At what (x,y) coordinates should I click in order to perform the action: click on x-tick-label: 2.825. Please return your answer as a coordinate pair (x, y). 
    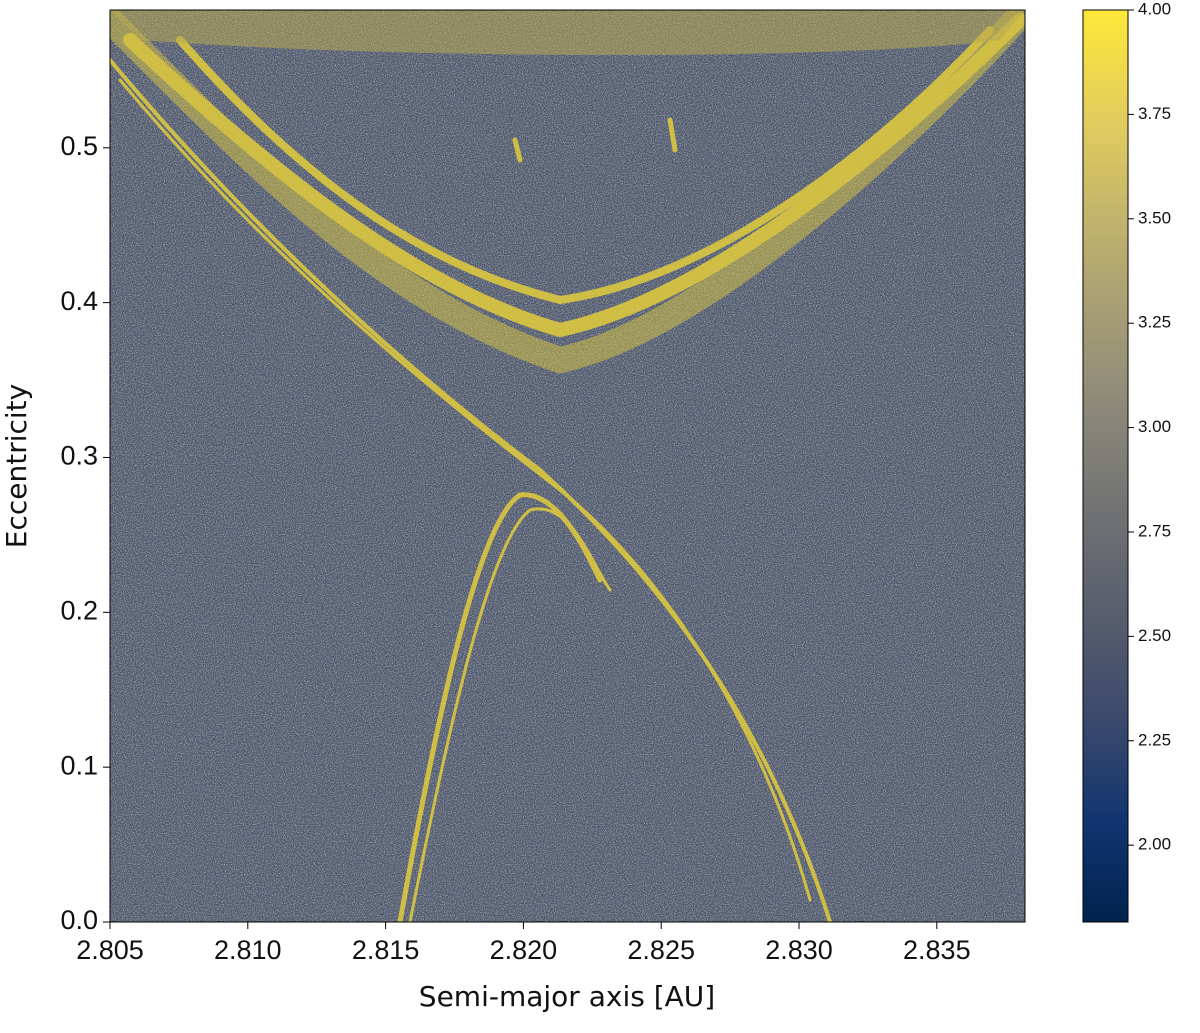
    Looking at the image, I should click on (661, 950).